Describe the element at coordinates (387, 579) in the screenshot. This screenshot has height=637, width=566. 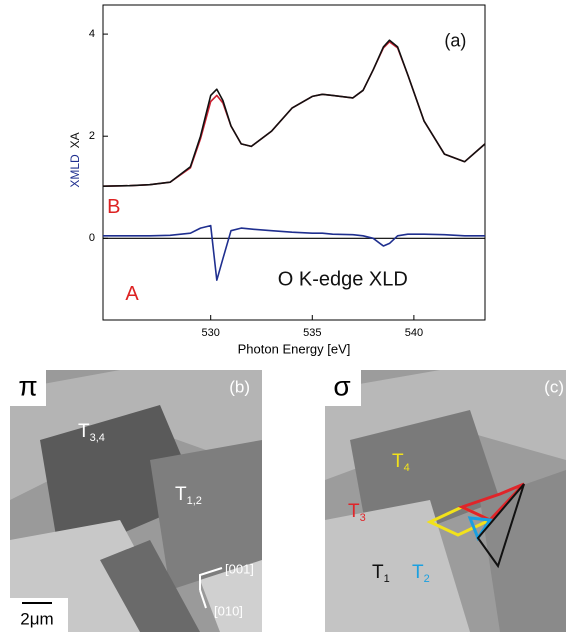
I see `domain-subscript: 1` at that location.